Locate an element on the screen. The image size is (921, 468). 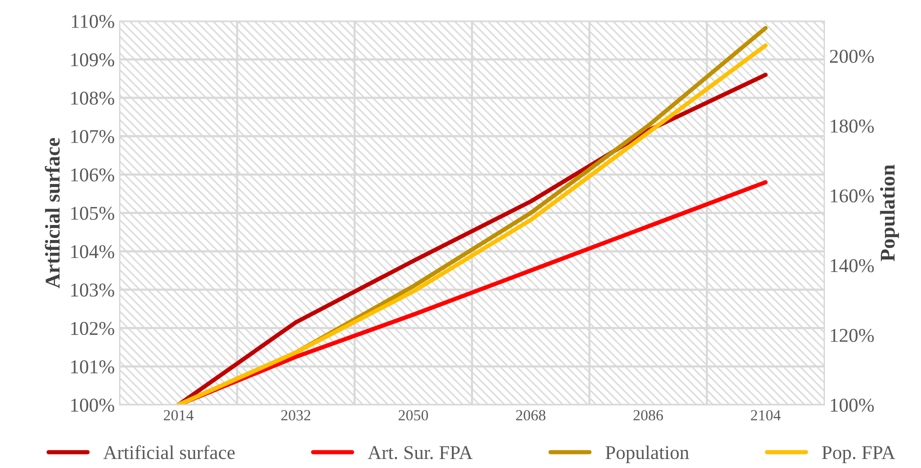
y-tick-label: 101% is located at coordinates (92, 367).